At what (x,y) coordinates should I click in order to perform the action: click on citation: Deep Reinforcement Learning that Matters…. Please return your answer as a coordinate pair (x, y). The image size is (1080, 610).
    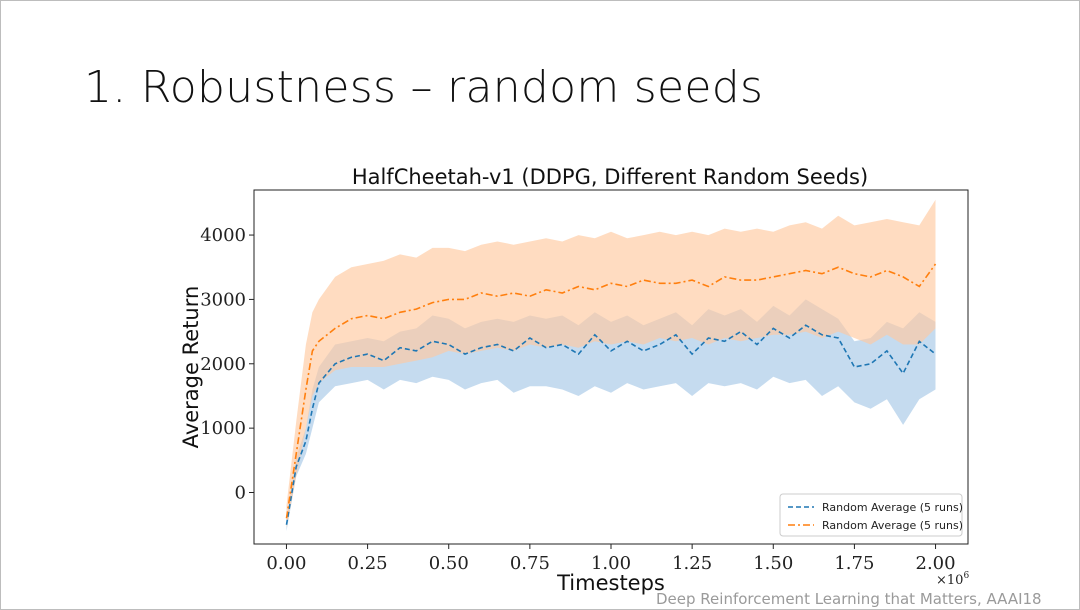
    Looking at the image, I should click on (849, 599).